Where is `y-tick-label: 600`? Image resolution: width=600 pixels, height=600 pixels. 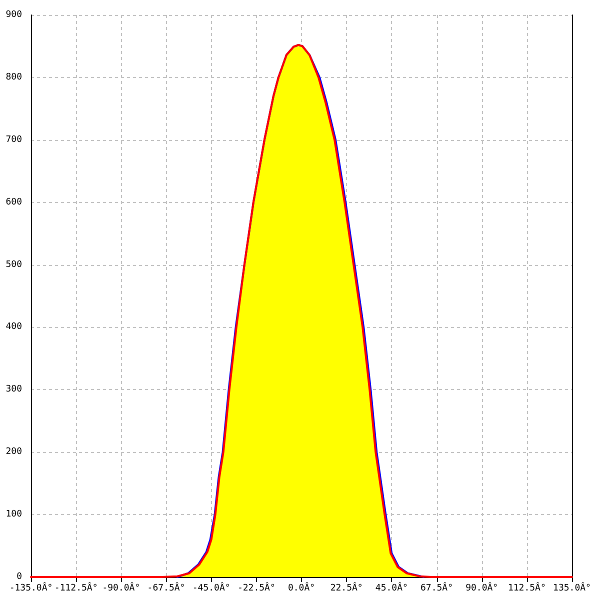 y-tick-label: 600 is located at coordinates (14, 202).